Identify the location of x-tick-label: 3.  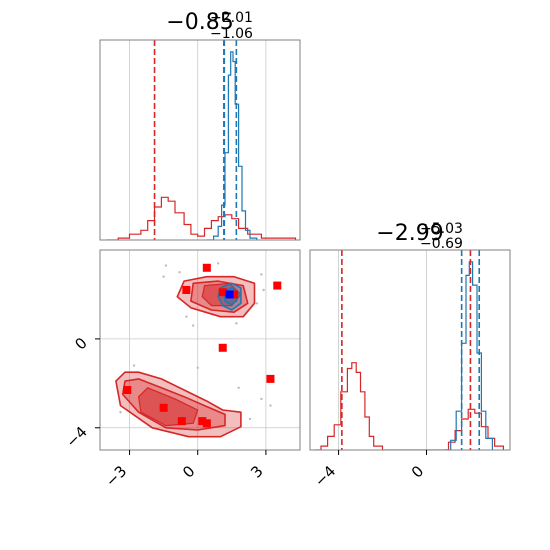
(256, 471).